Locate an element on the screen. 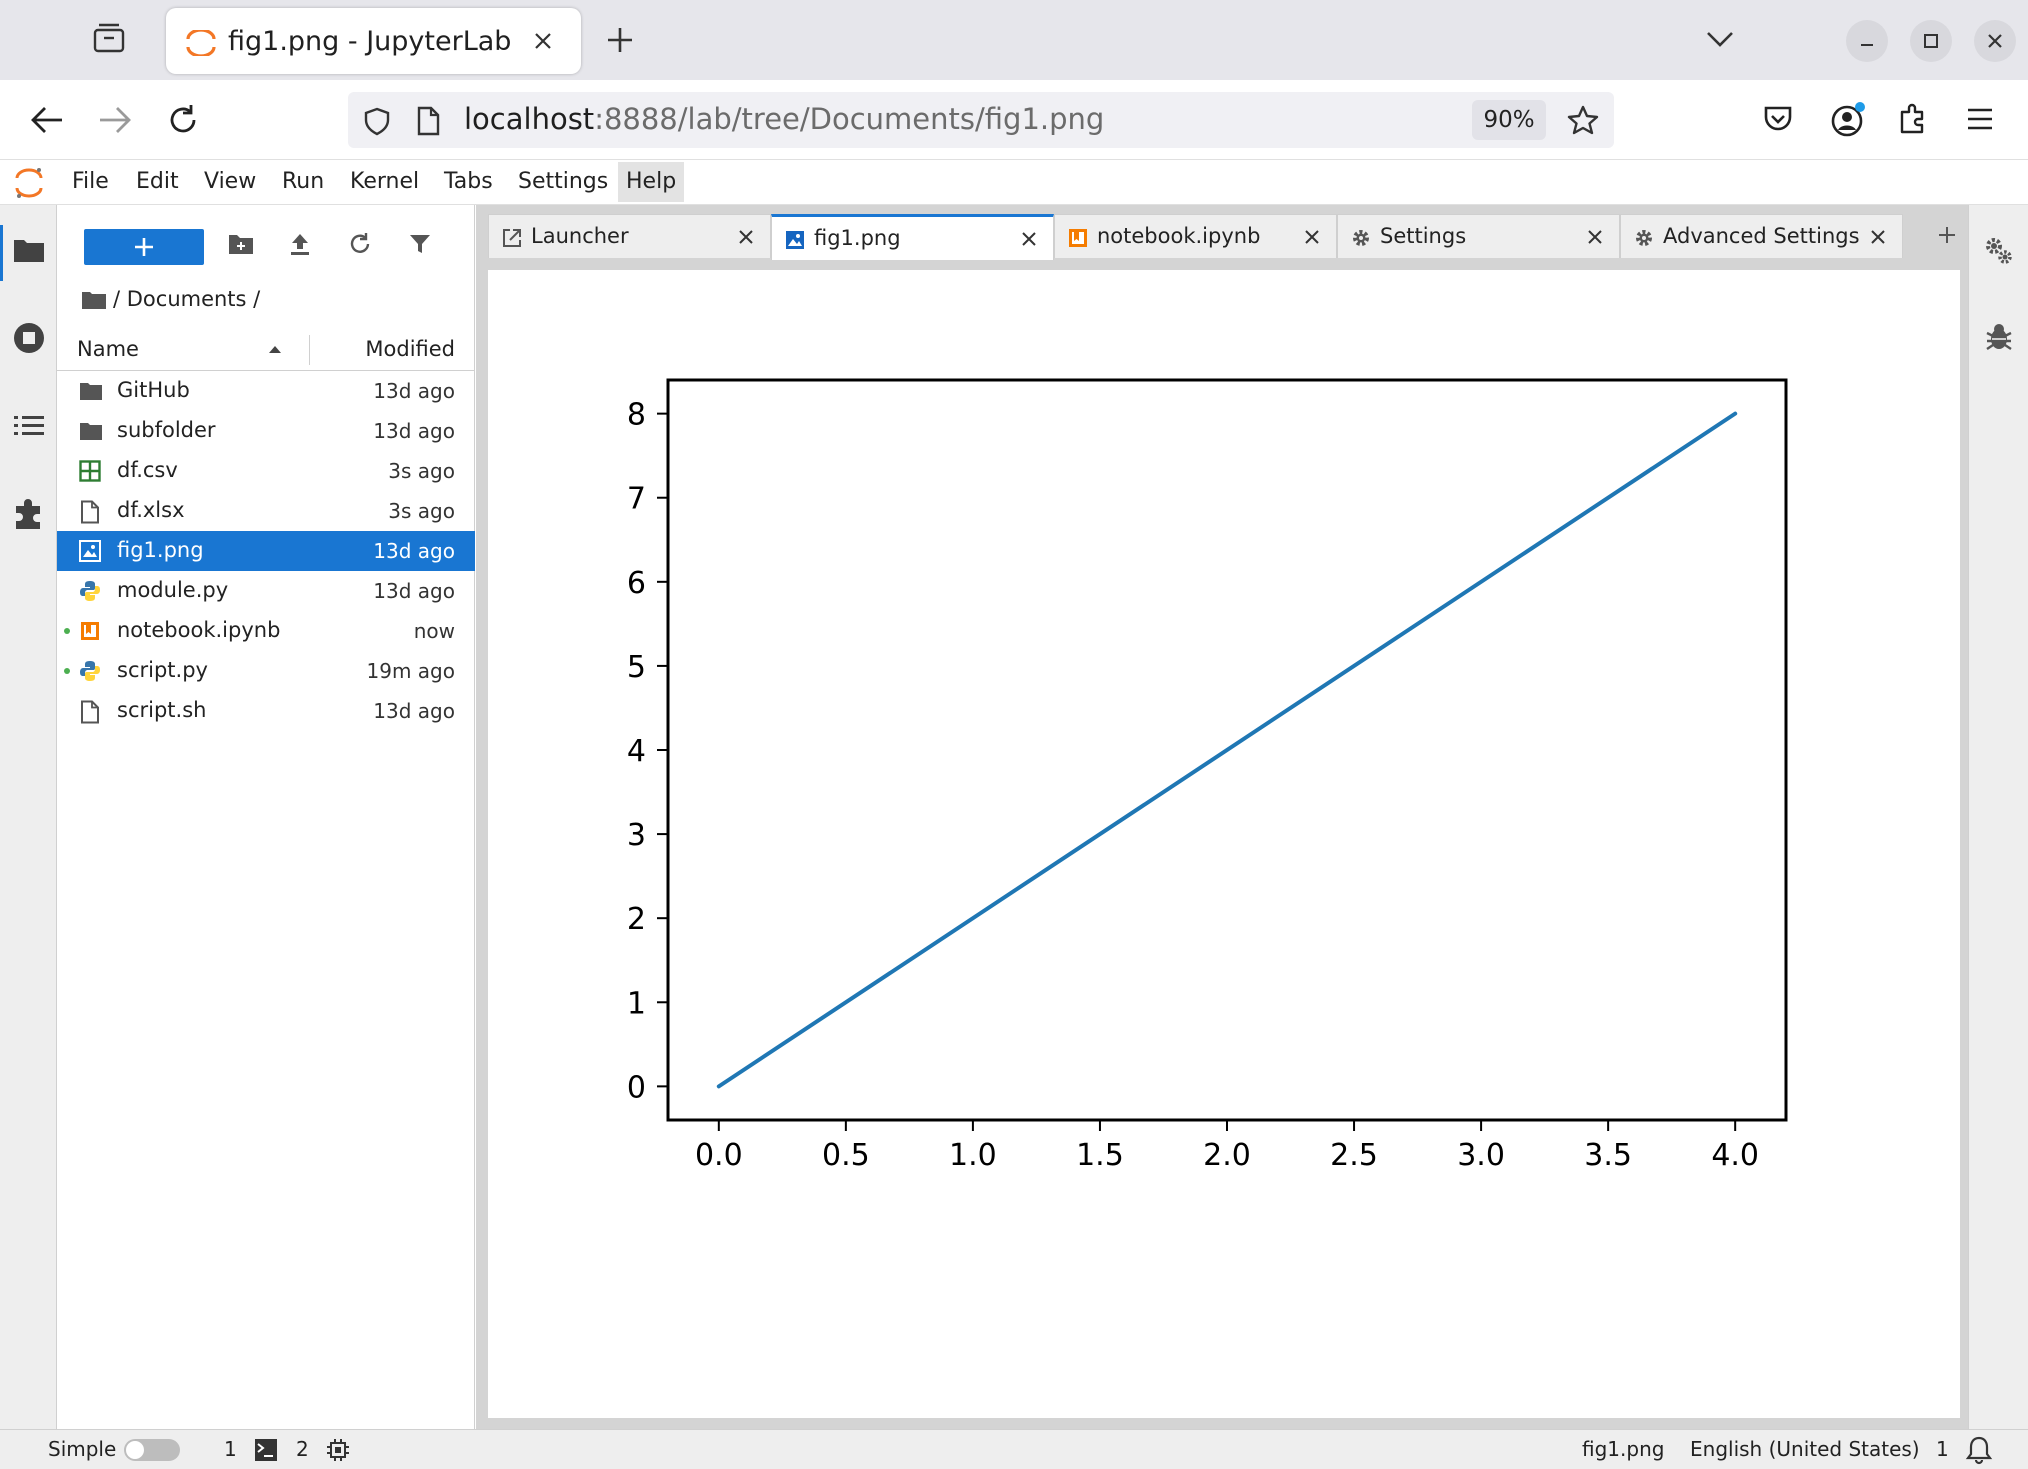 Image resolution: width=2028 pixels, height=1469 pixels. running-sessions-icon is located at coordinates (29, 338).